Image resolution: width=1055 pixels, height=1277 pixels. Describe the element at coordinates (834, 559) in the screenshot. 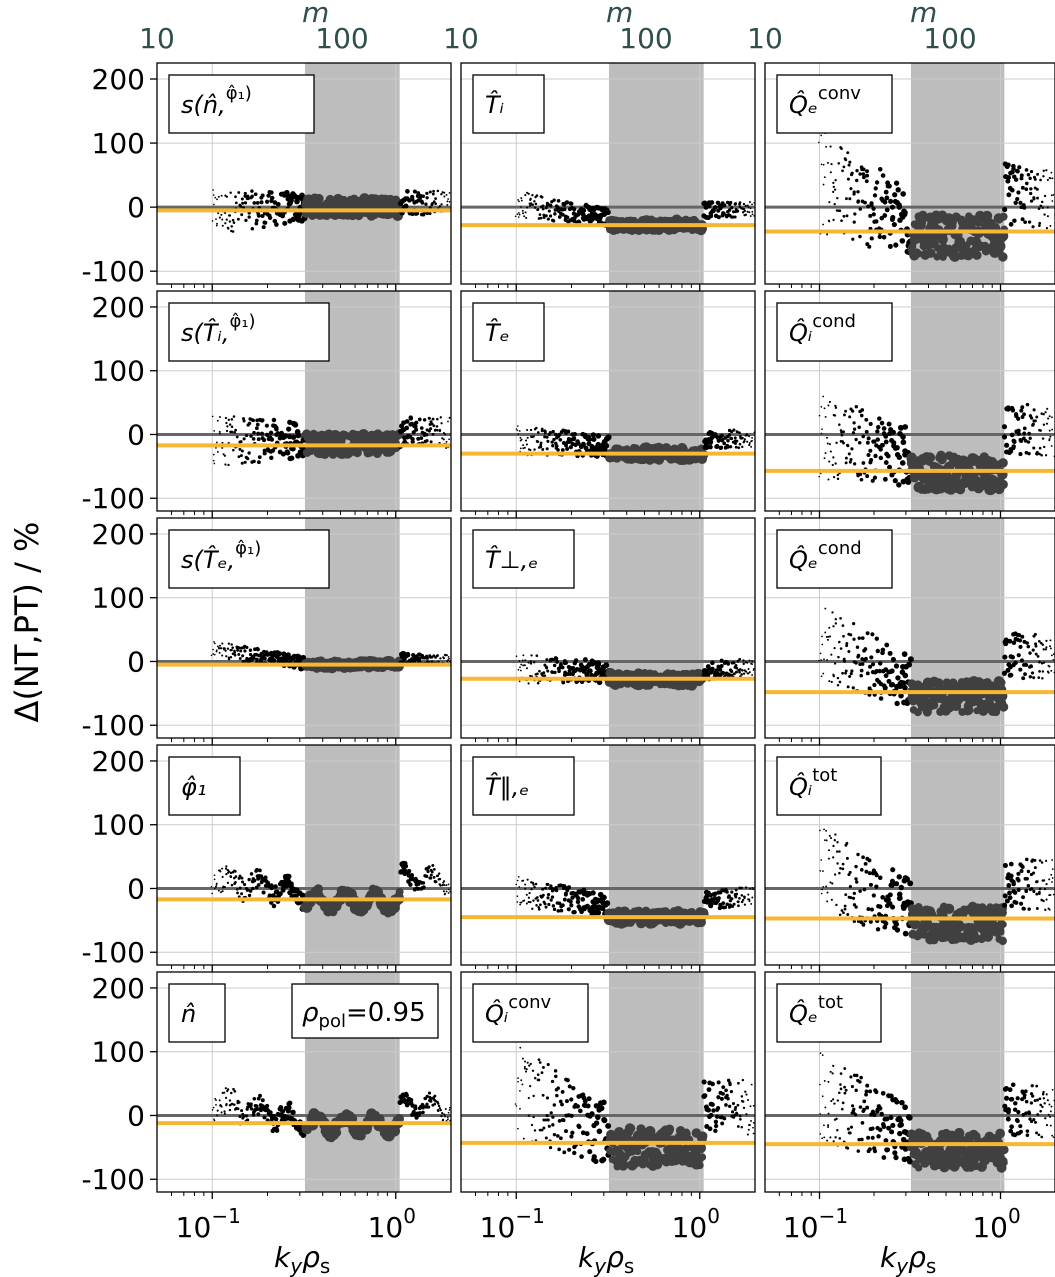

I see `panel-label: Q̂ₑcond` at that location.